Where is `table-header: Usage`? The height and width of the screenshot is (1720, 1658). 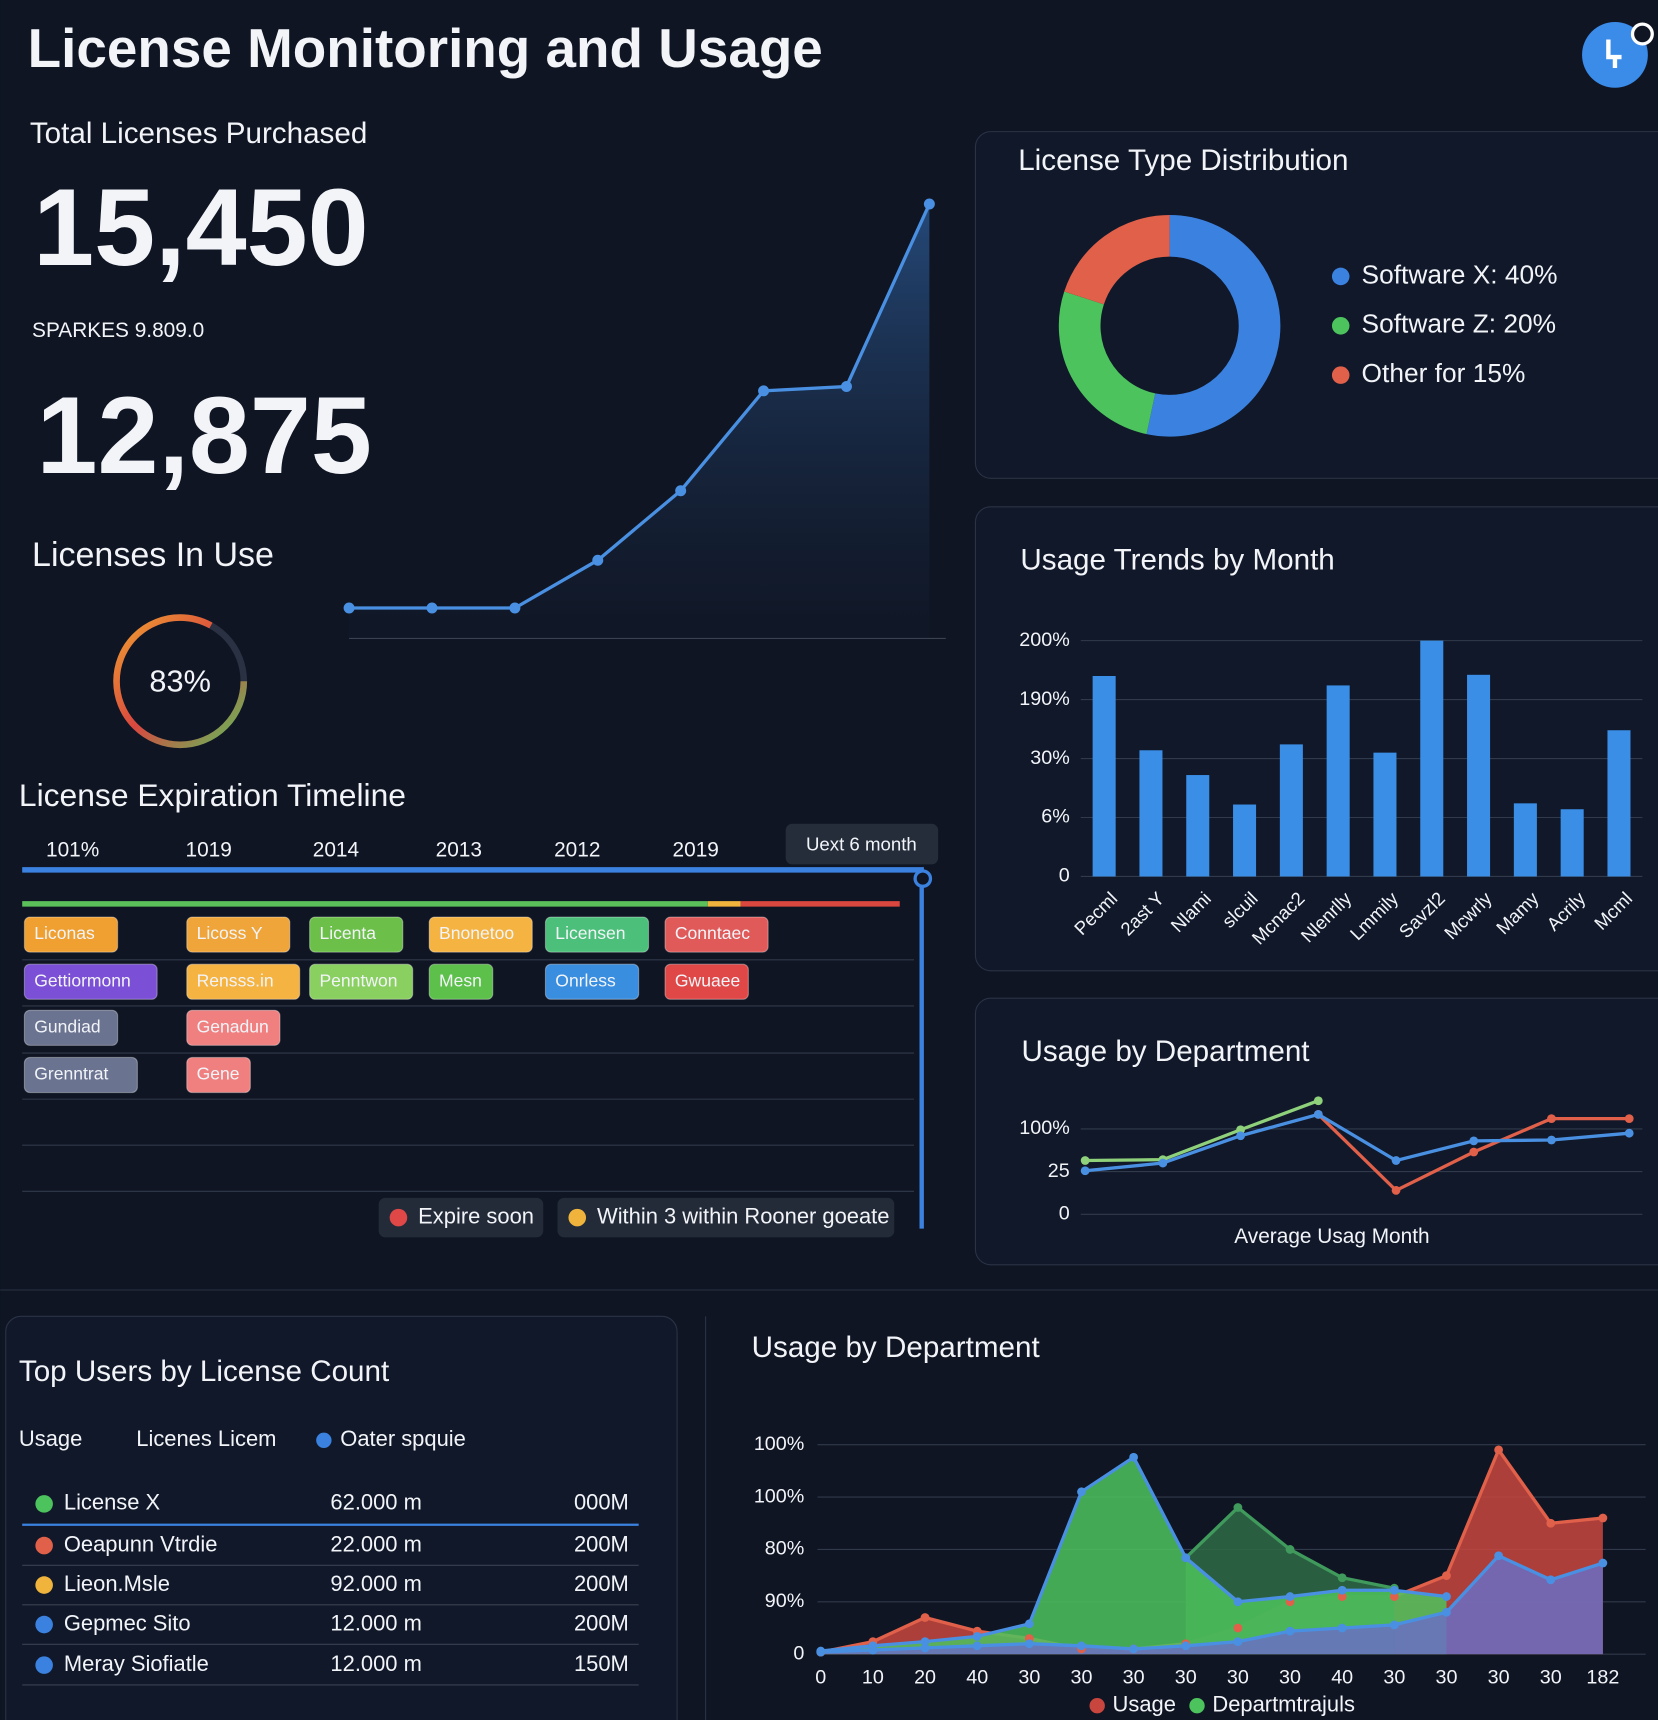 table-header: Usage is located at coordinates (50, 1438).